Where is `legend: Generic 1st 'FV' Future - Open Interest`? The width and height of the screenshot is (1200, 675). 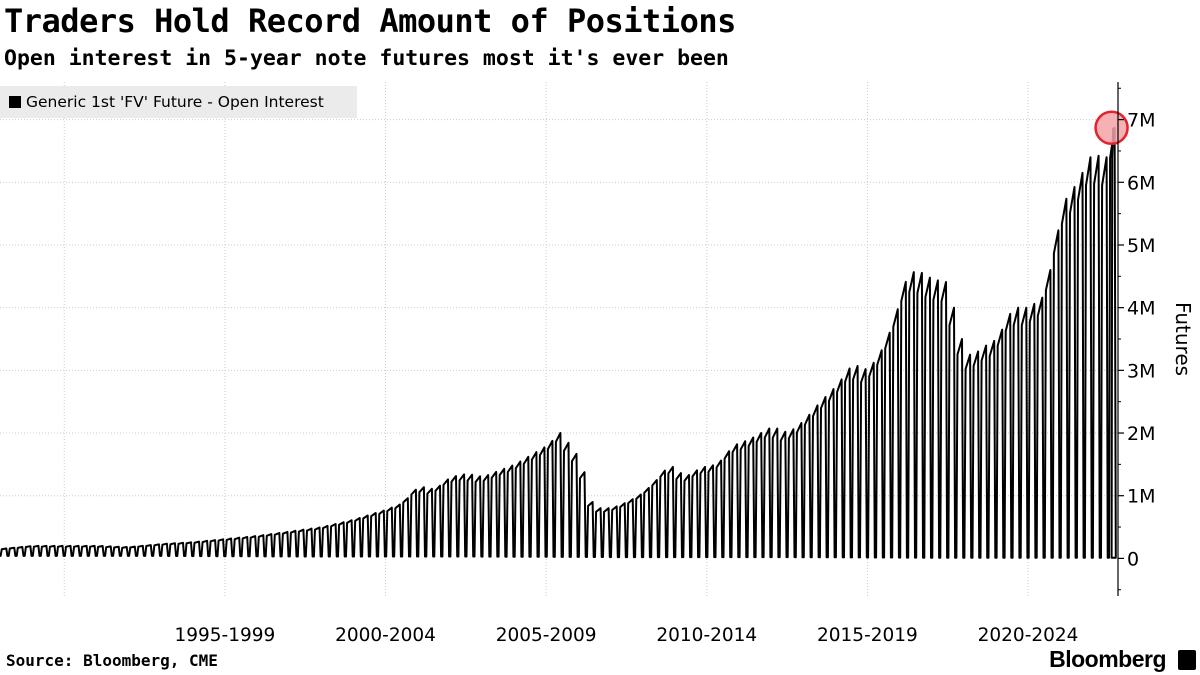 legend: Generic 1st 'FV' Future - Open Interest is located at coordinates (178, 102).